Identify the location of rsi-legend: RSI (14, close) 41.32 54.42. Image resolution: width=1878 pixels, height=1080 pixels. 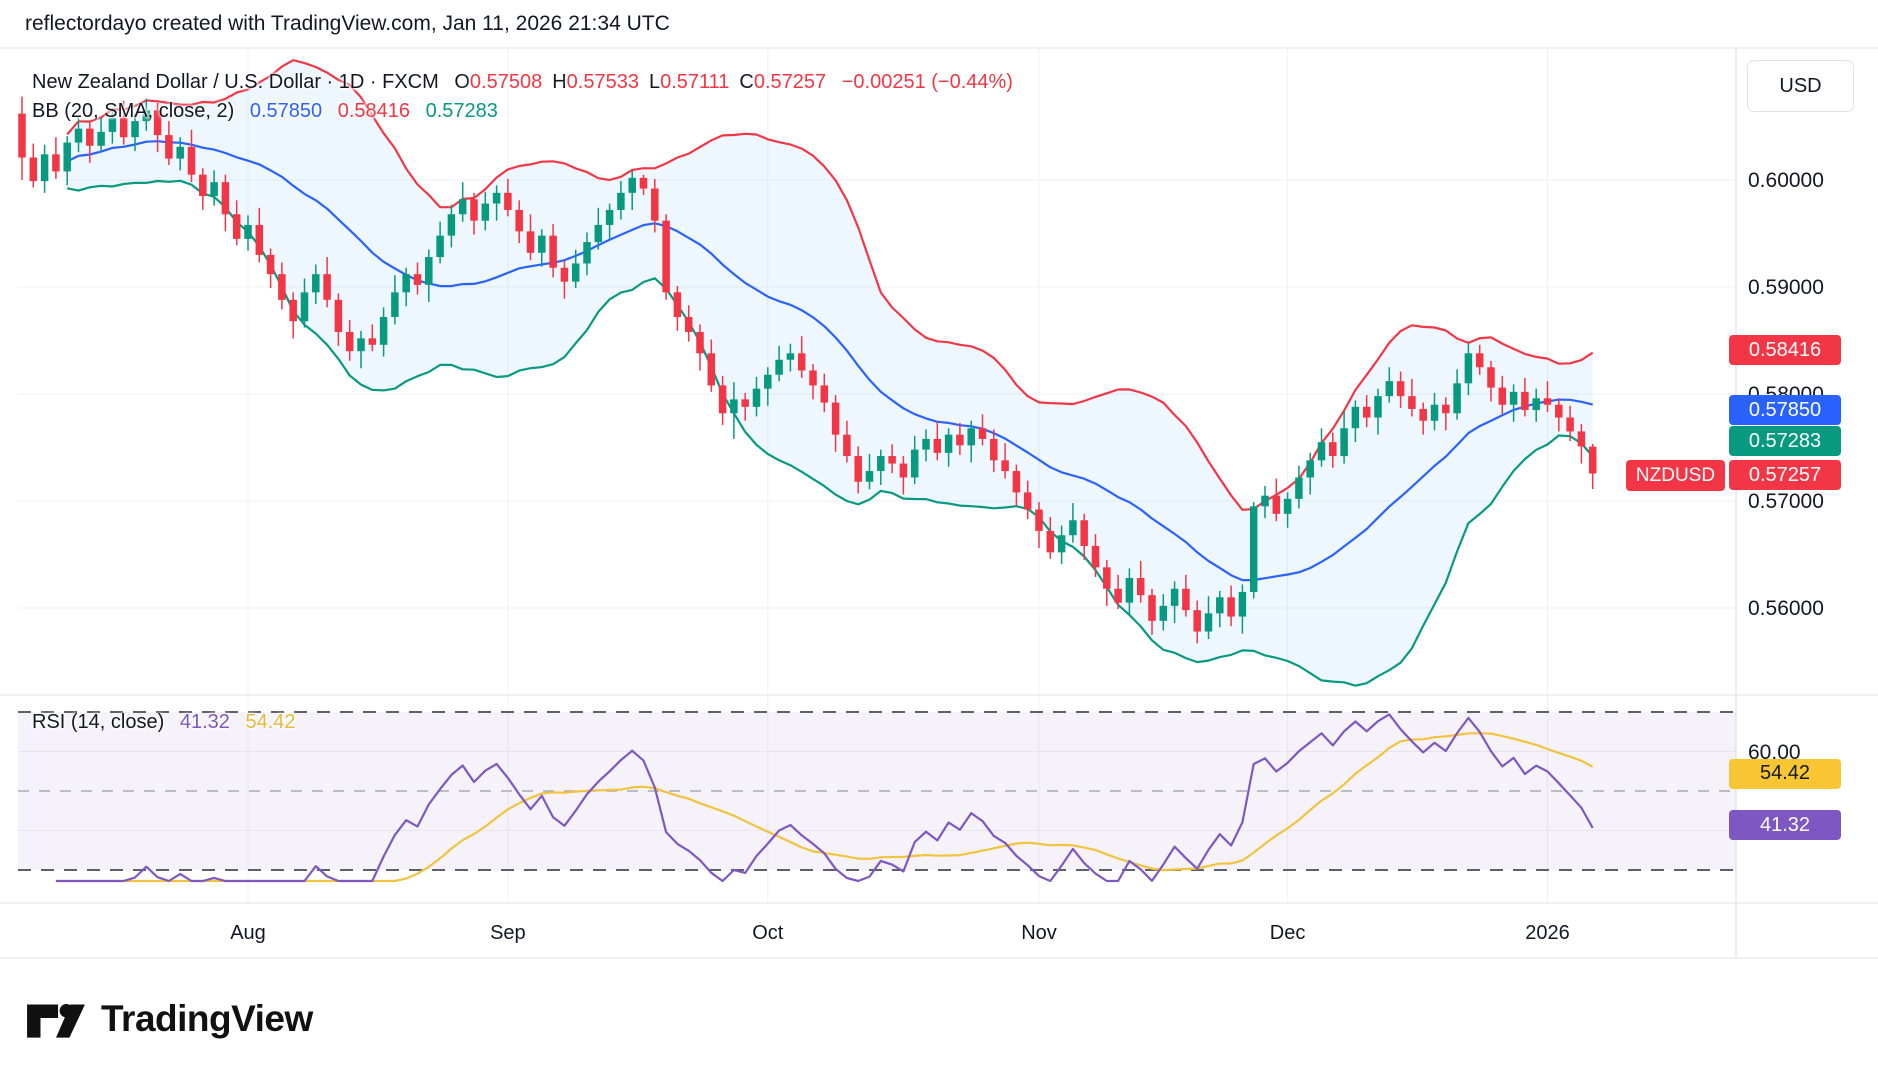
(164, 722).